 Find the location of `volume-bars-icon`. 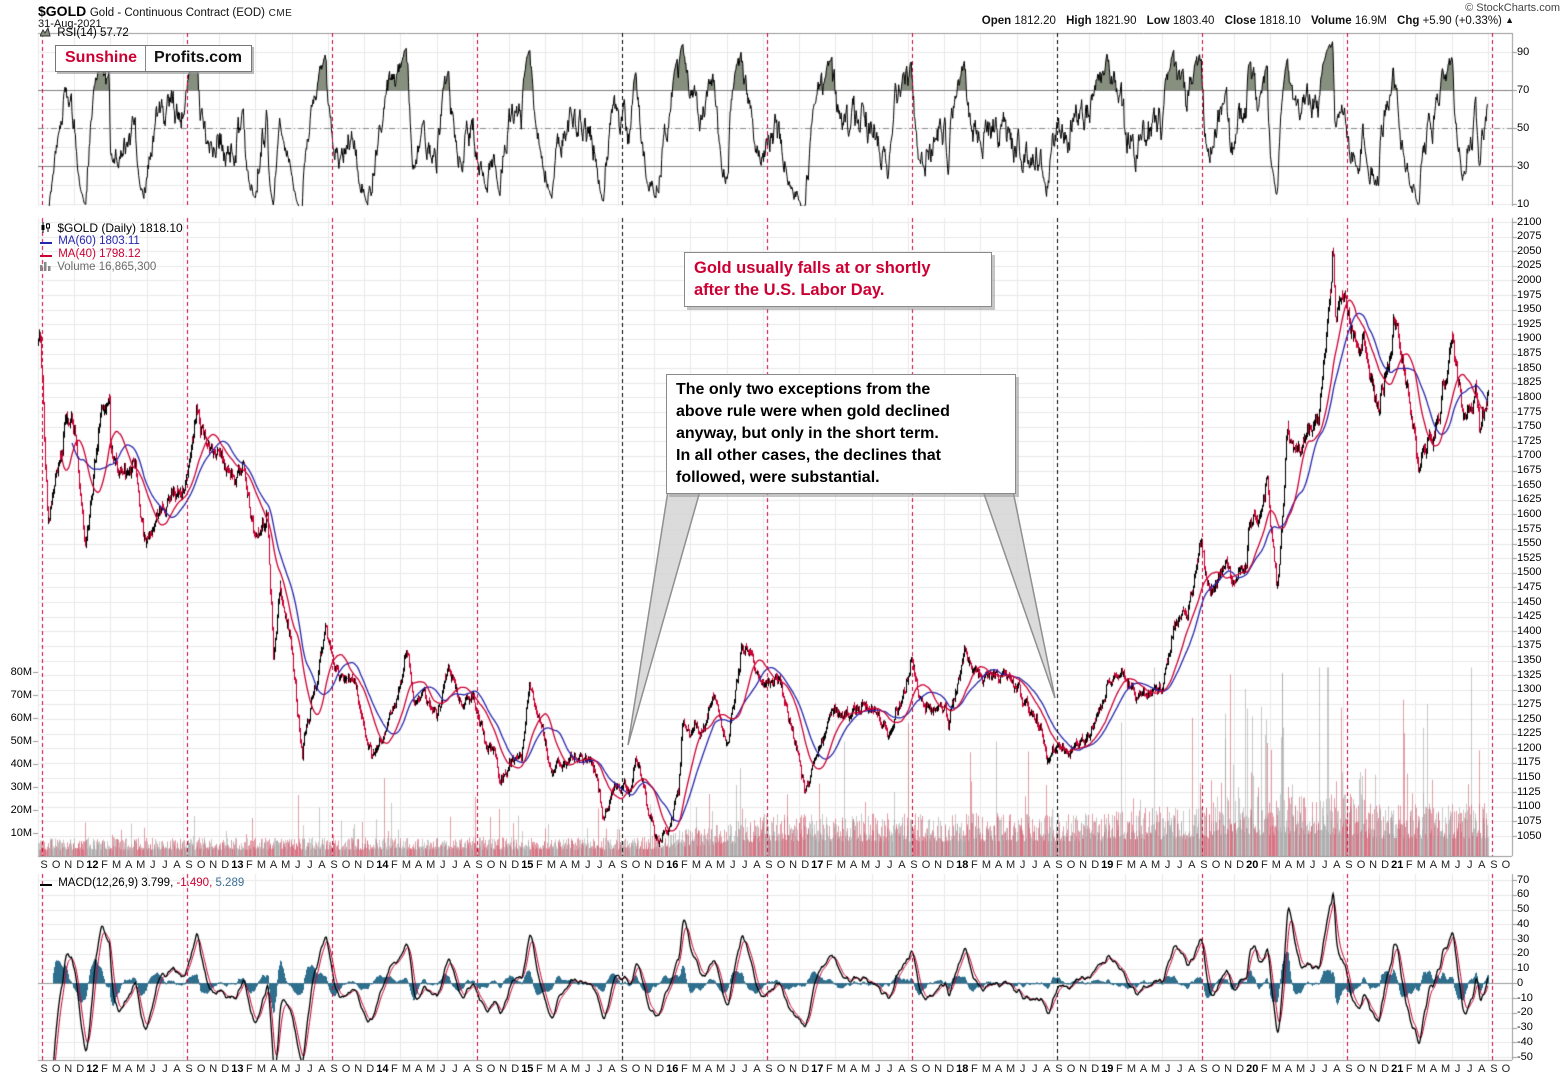

volume-bars-icon is located at coordinates (45, 267).